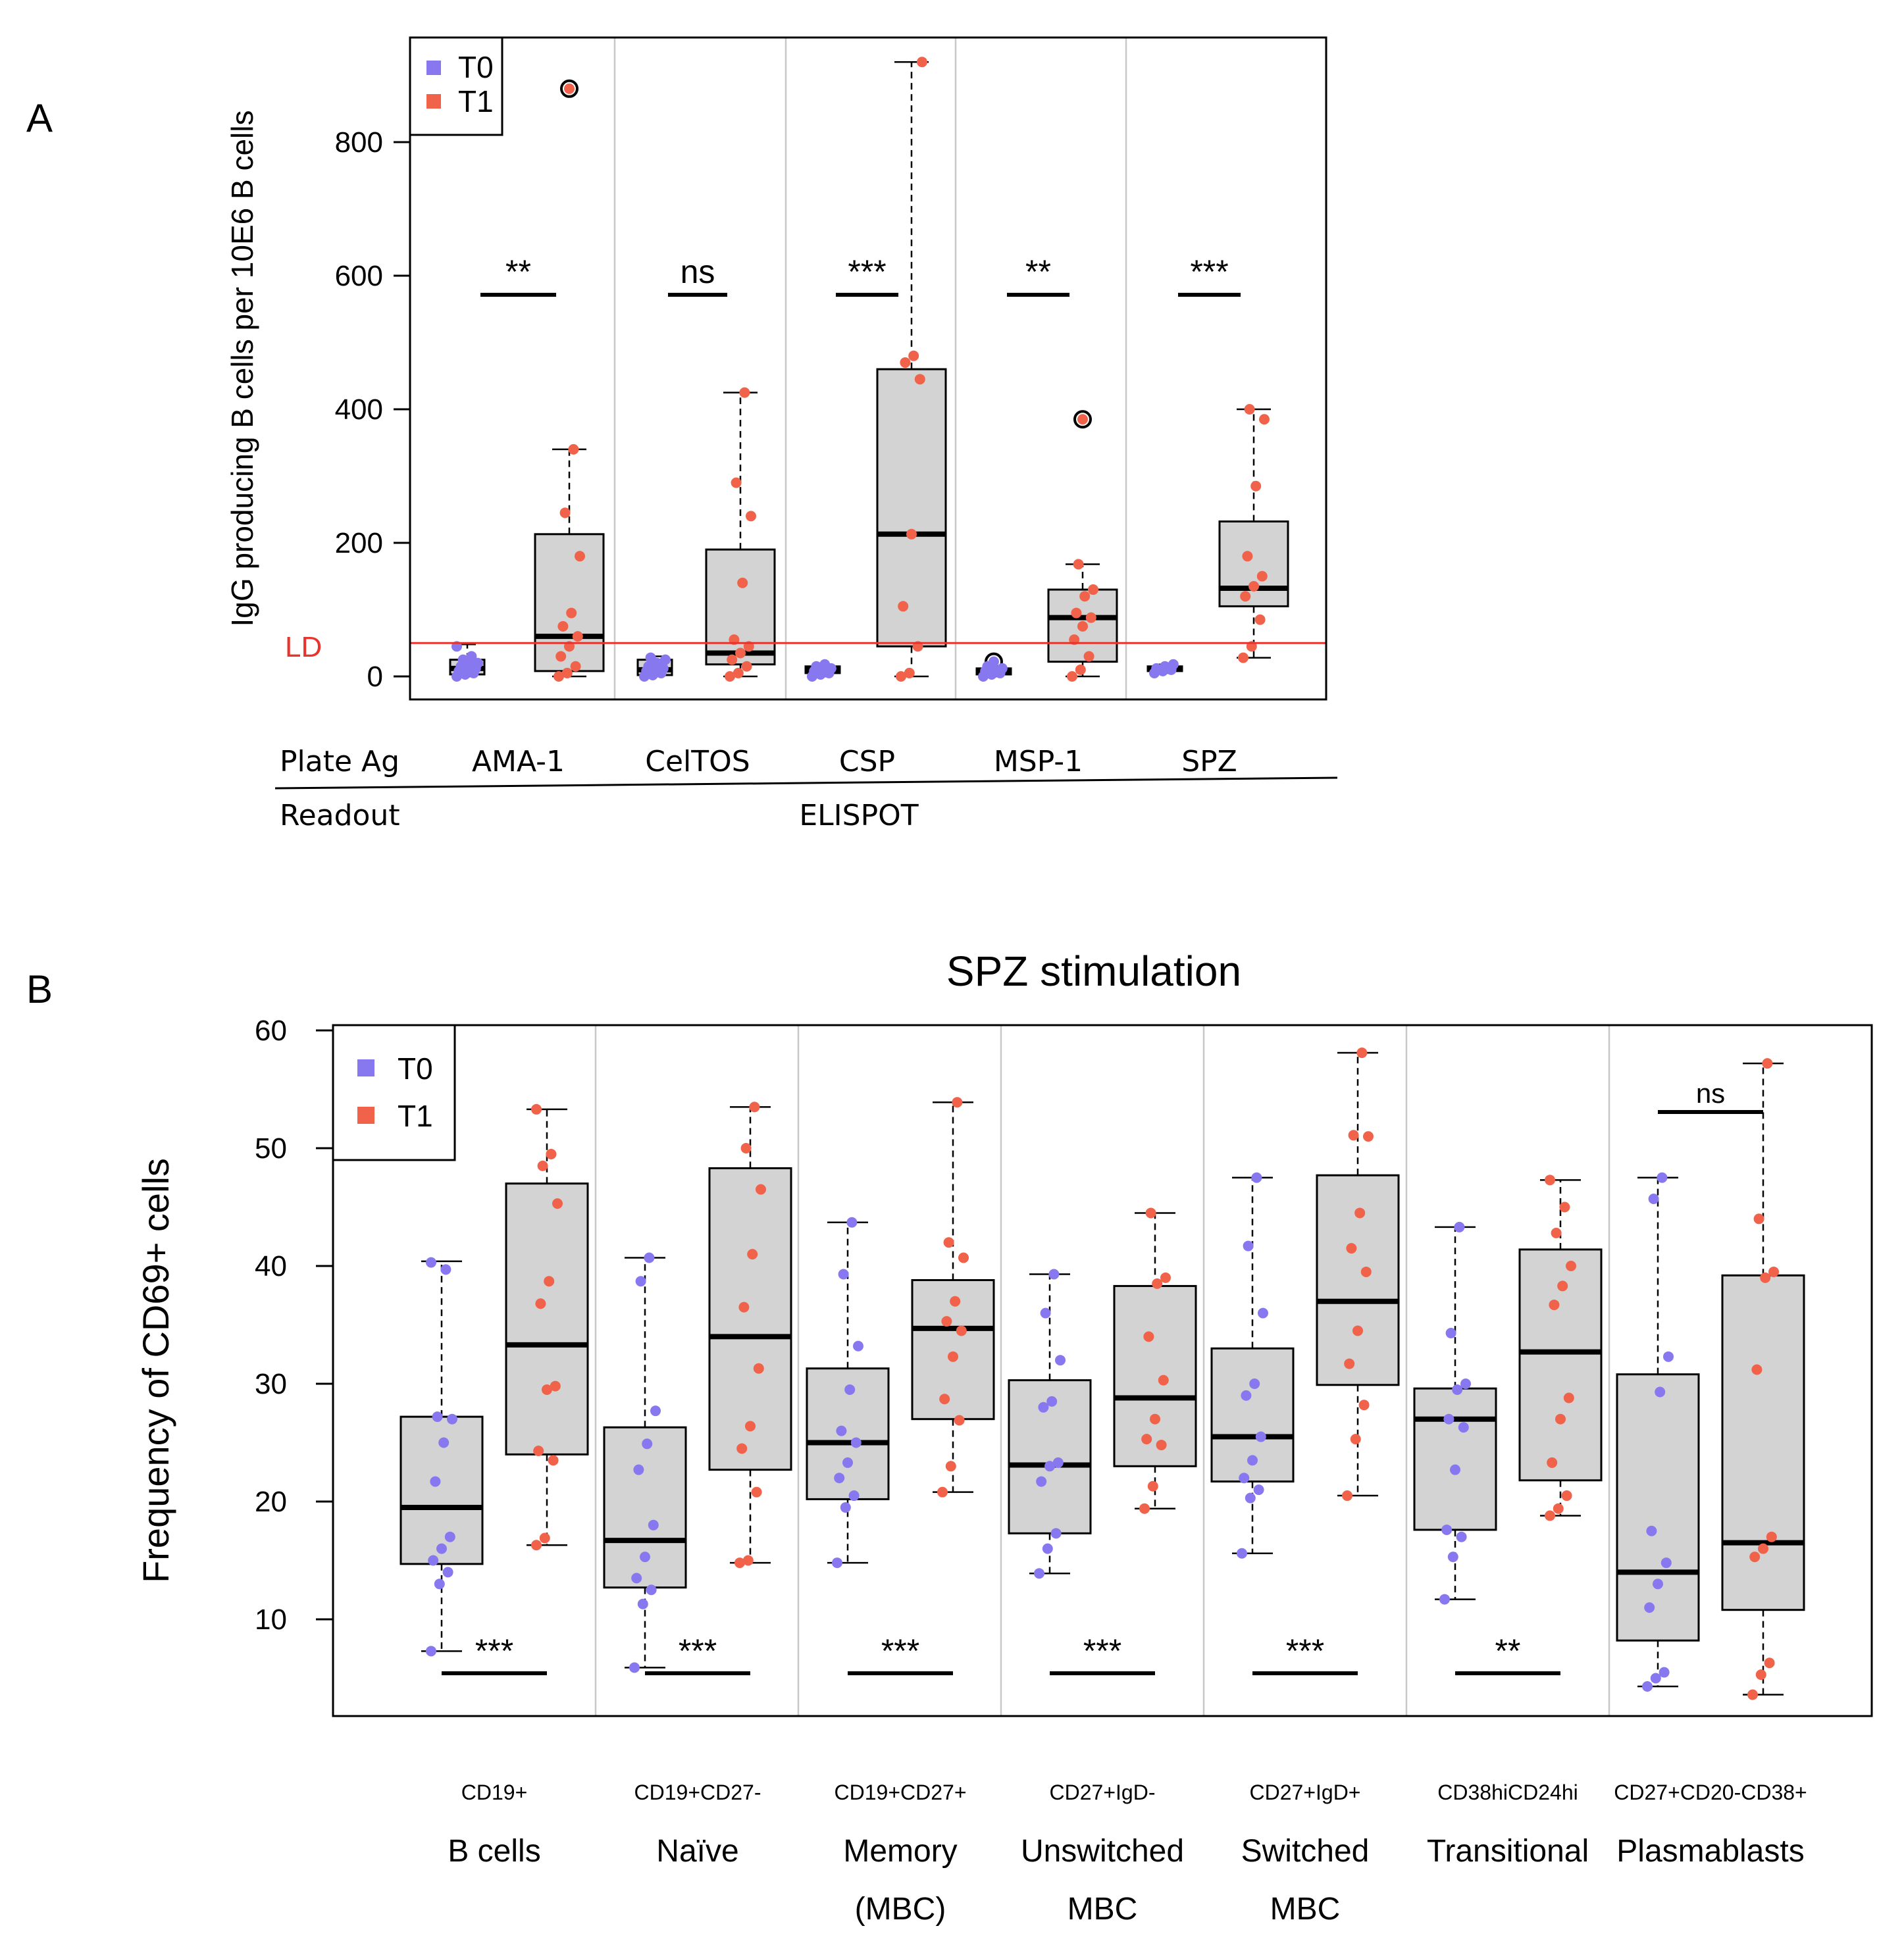 The image size is (1904, 1947). What do you see at coordinates (271, 1620) in the screenshot?
I see `panel-b-ytick-label-10: 10` at bounding box center [271, 1620].